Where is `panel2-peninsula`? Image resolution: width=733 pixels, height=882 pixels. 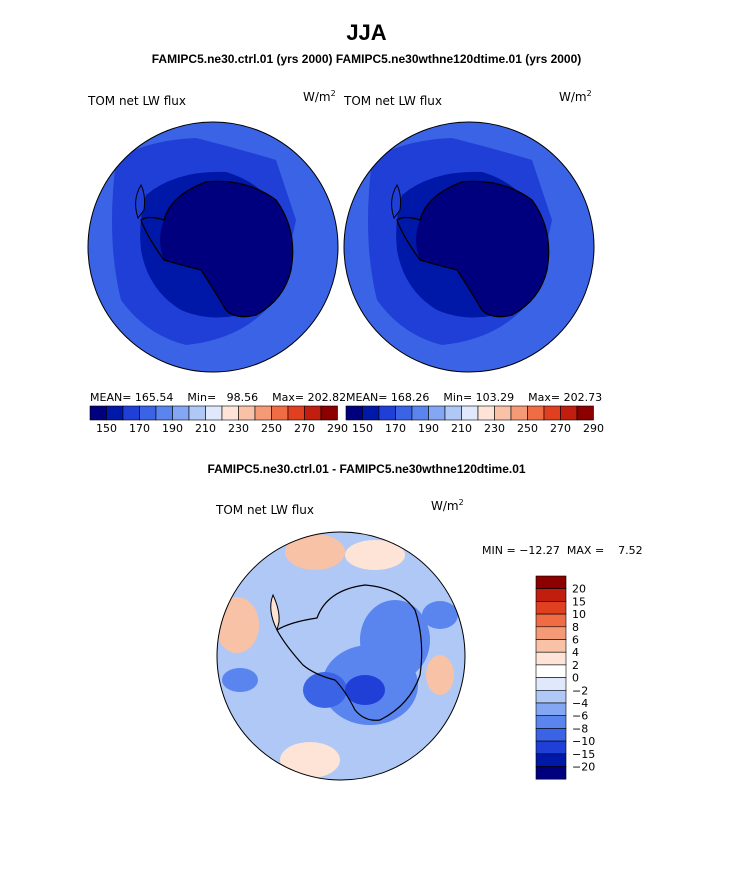
panel2-peninsula is located at coordinates (396, 201).